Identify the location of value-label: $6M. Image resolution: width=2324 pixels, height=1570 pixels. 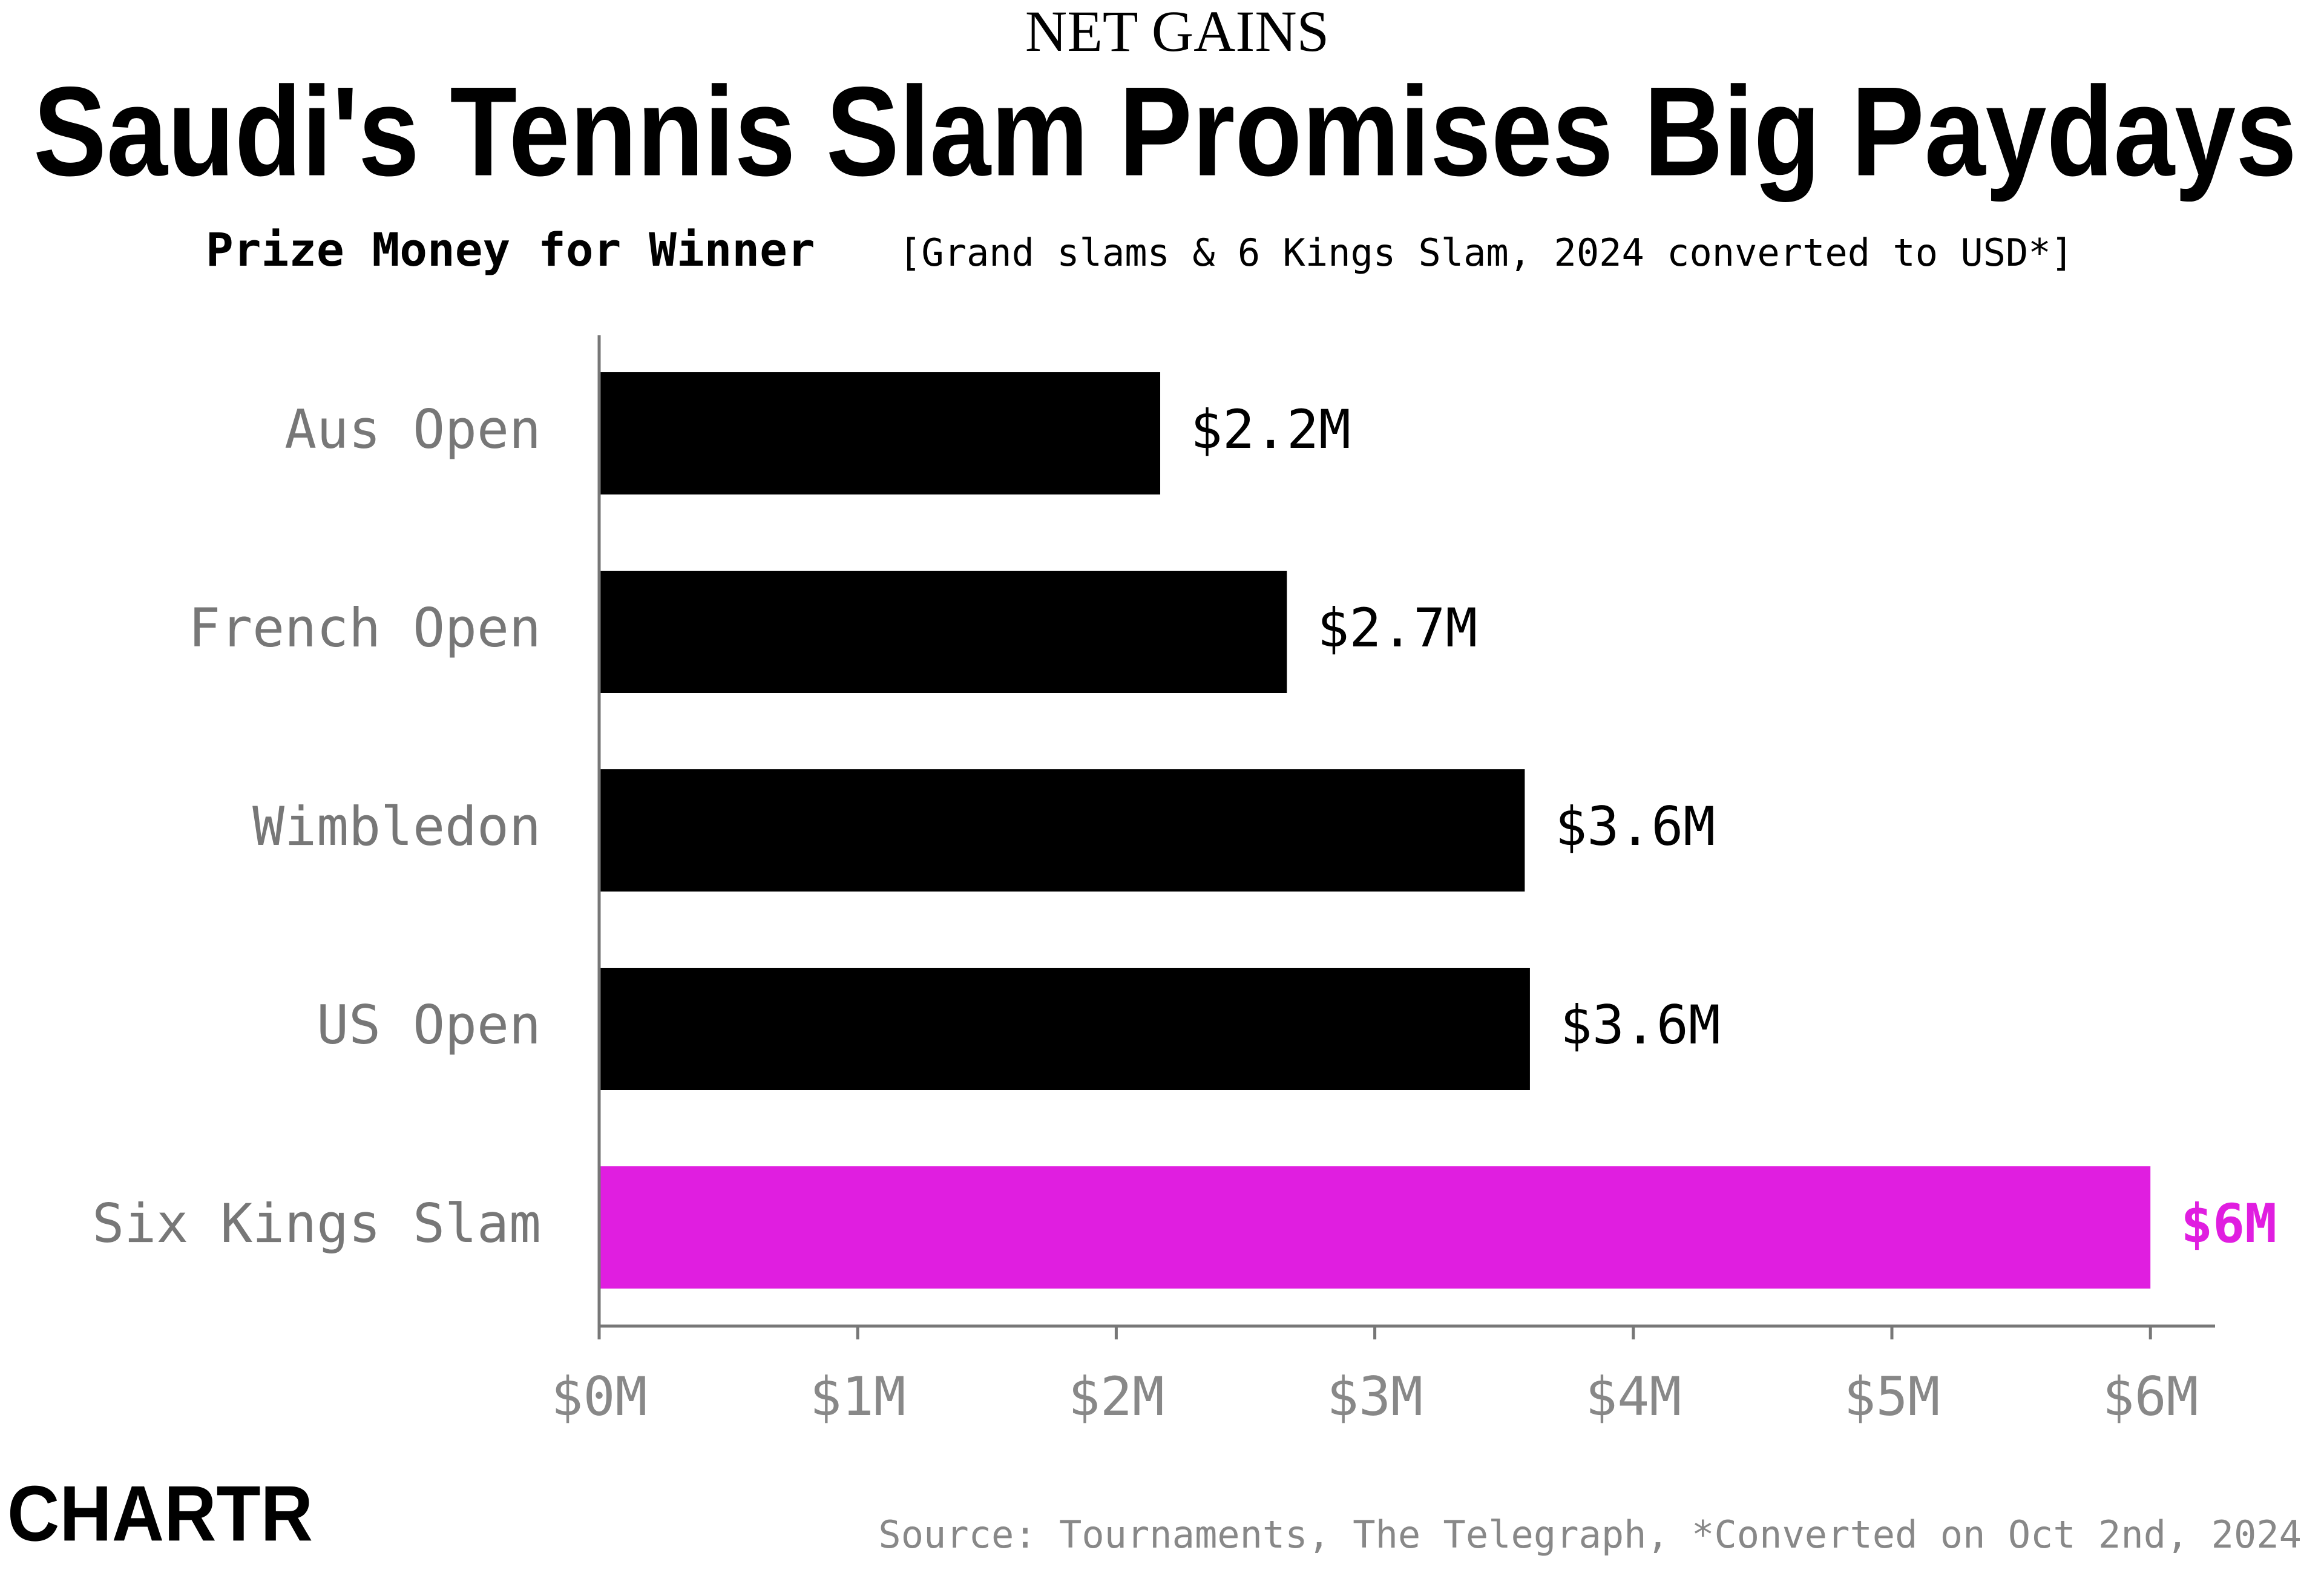
(2229, 1223).